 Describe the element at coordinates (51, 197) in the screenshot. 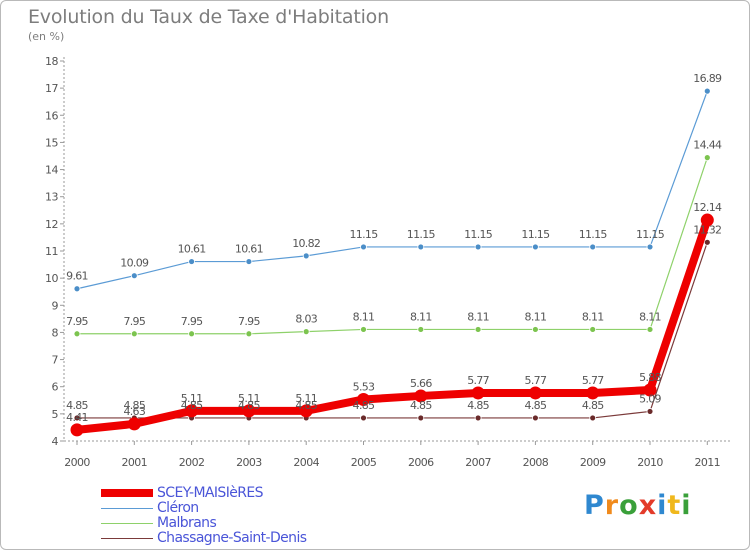

I see `y-tick-label: 13` at that location.